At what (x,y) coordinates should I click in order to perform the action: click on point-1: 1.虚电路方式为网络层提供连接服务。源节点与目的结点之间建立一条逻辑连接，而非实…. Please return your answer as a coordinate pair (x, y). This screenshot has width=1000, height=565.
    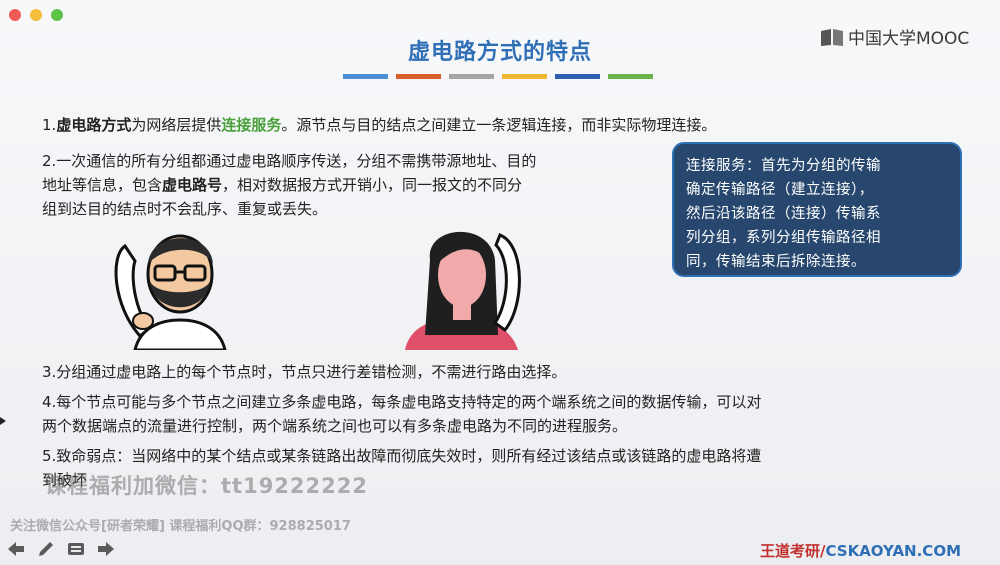
    Looking at the image, I should click on (379, 125).